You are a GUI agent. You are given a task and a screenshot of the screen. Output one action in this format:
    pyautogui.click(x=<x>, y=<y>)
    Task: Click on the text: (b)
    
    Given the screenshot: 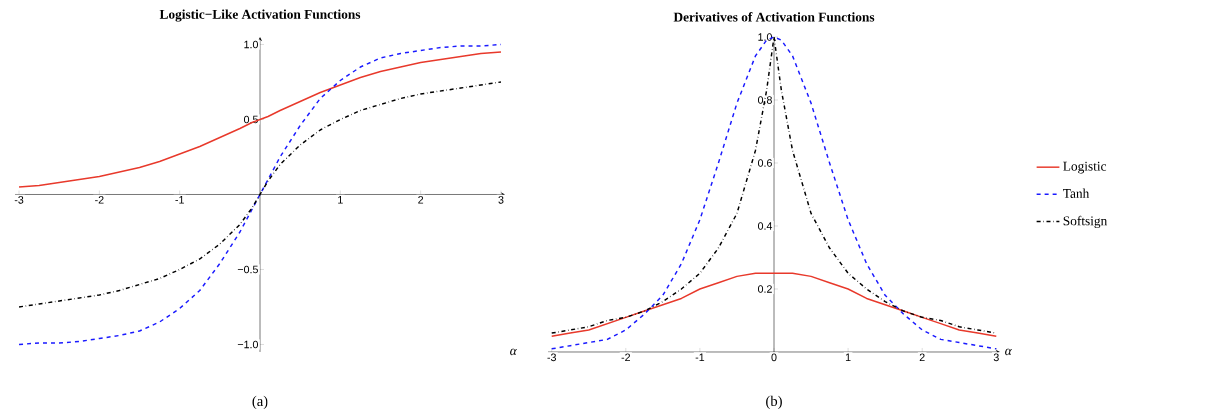 What is the action you would take?
    pyautogui.click(x=774, y=402)
    